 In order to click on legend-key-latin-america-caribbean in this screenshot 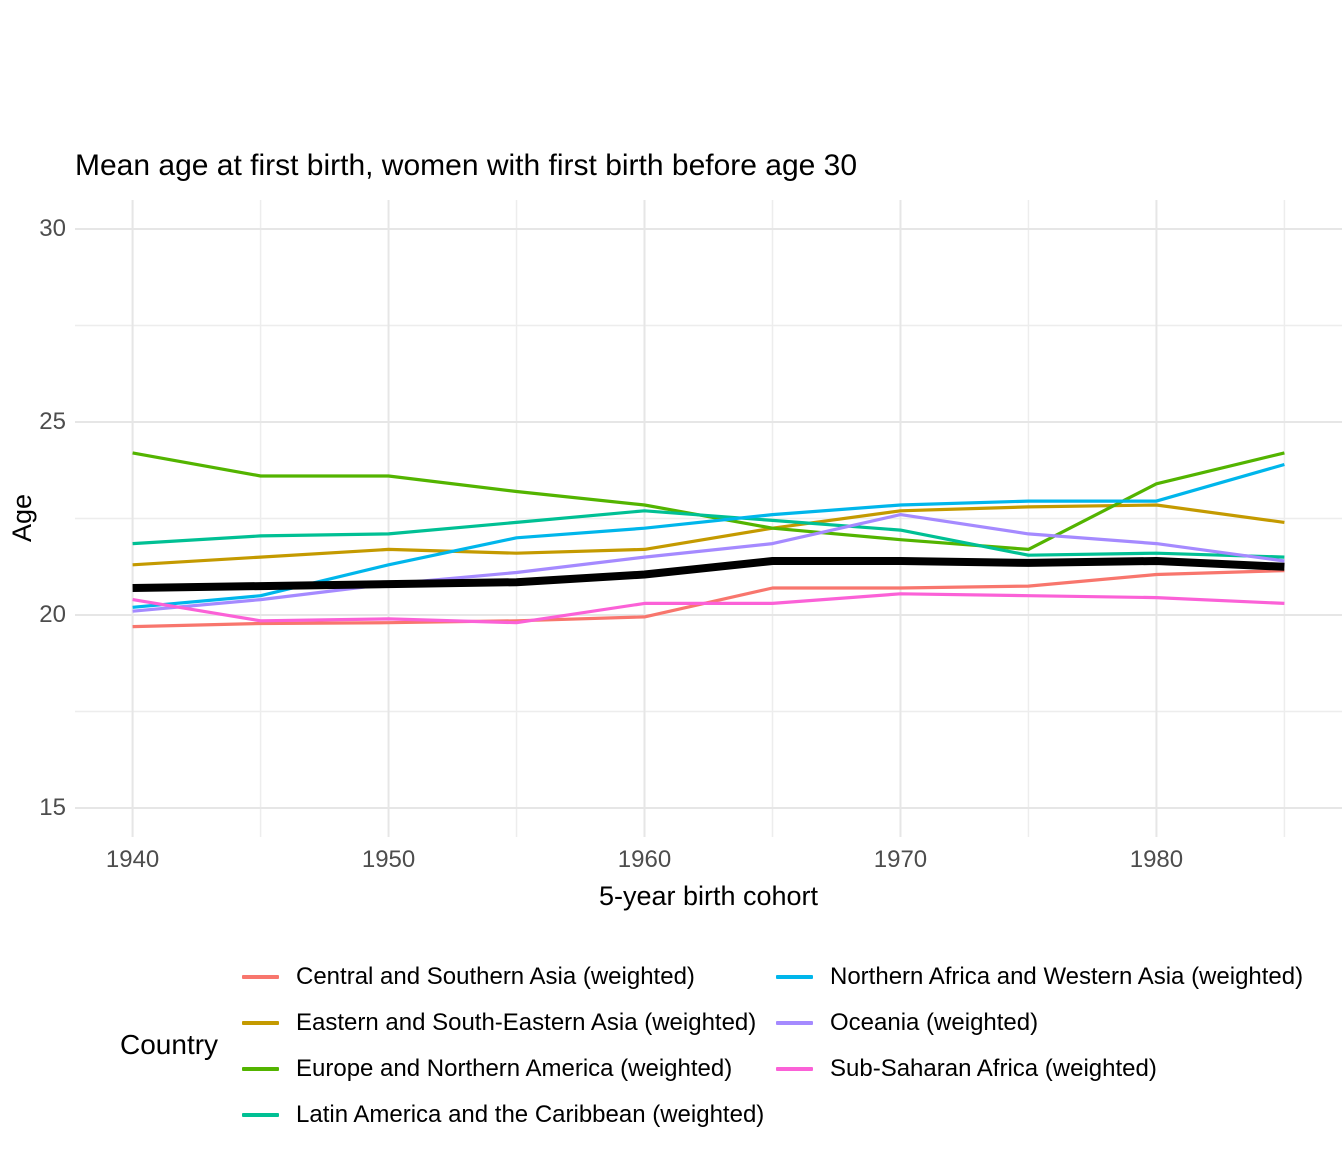, I will do `click(260, 1115)`.